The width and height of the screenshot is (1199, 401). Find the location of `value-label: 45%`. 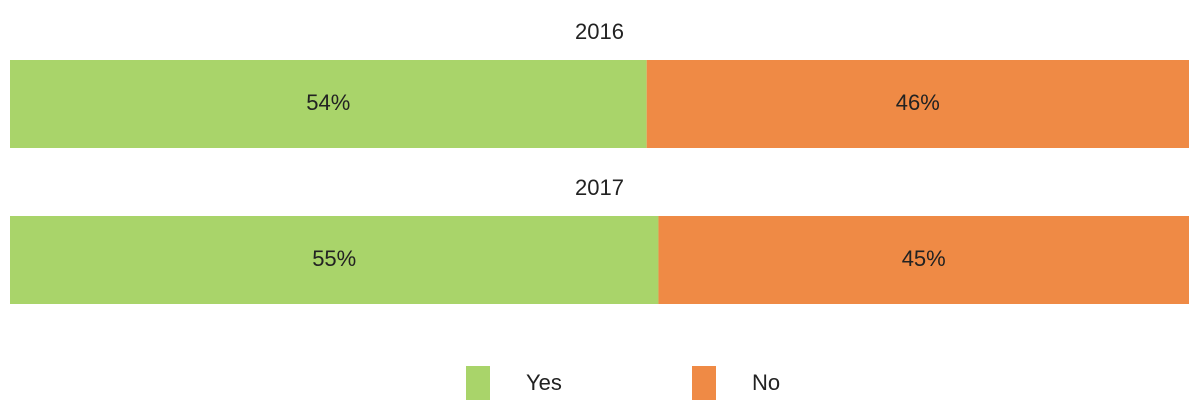

value-label: 45% is located at coordinates (924, 258).